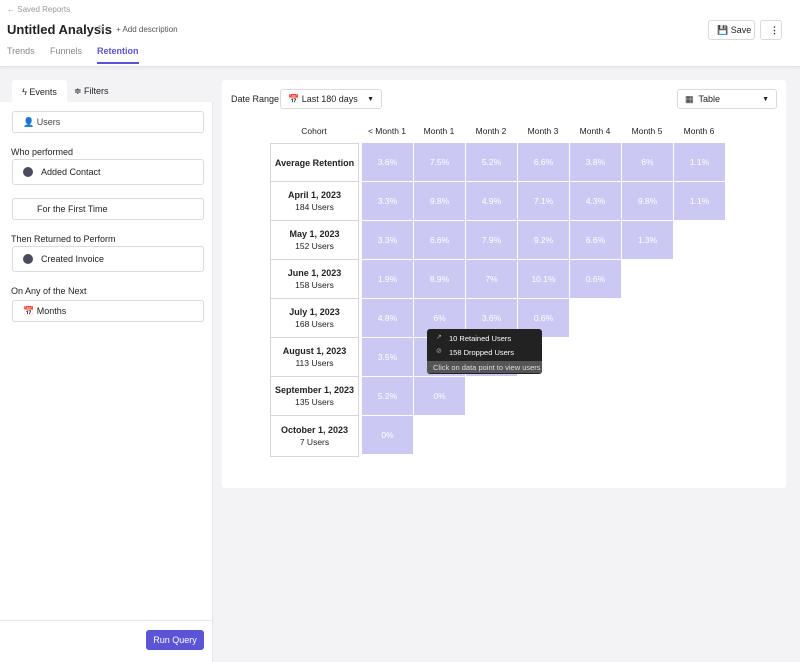  I want to click on retention-cell: 10.1%, so click(543, 279).